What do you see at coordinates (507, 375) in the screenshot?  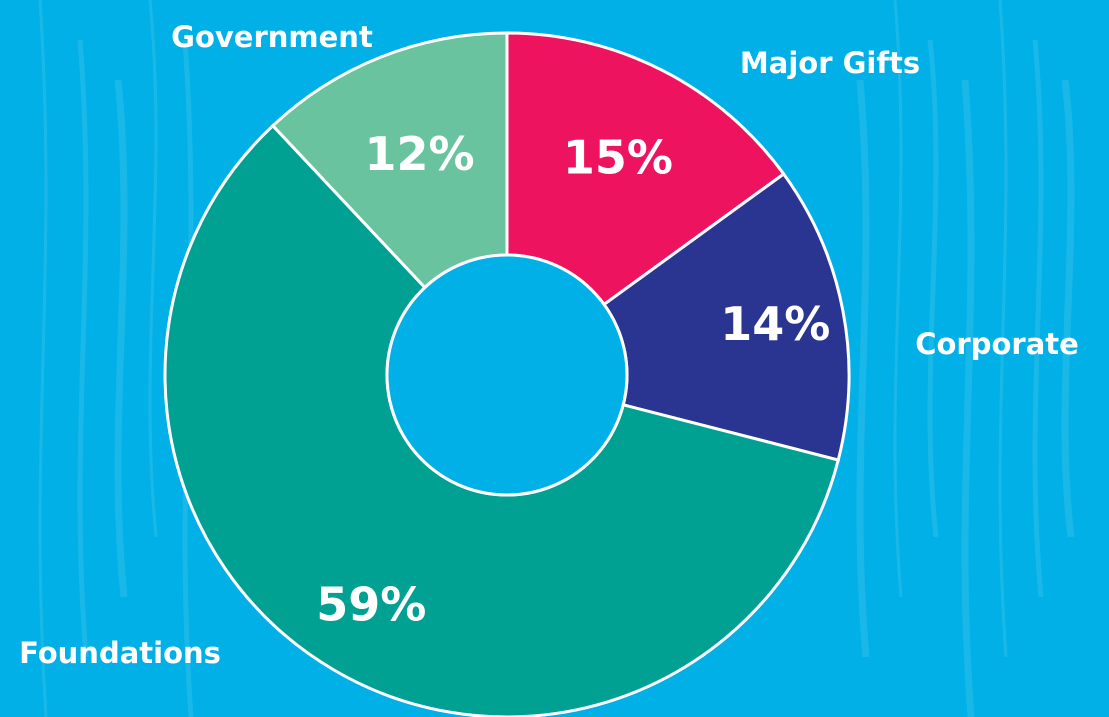 I see `center-hole` at bounding box center [507, 375].